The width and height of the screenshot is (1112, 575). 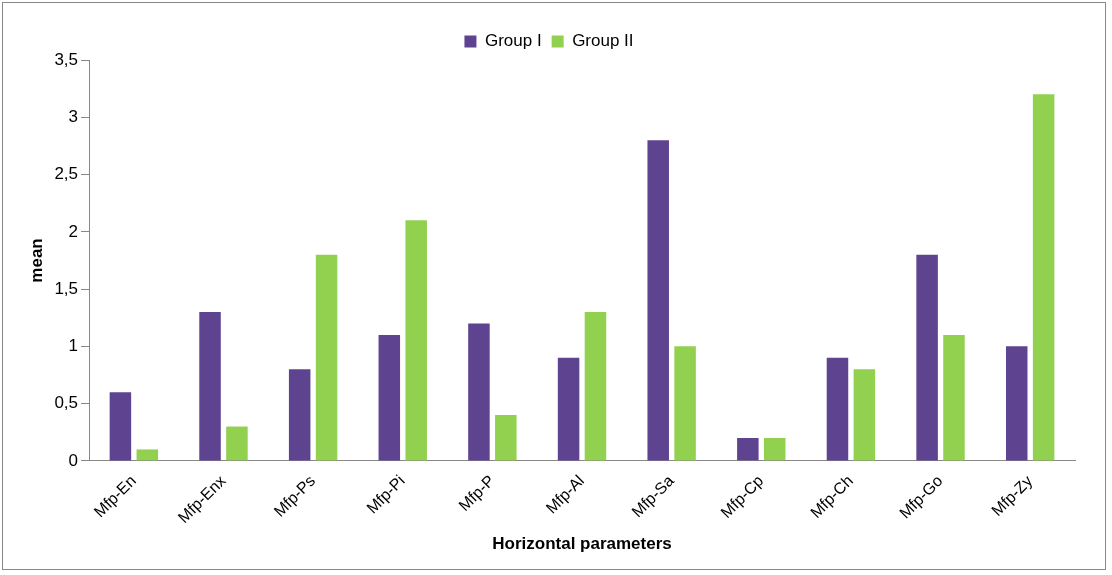 I want to click on legend-label: Group II, so click(x=603, y=41).